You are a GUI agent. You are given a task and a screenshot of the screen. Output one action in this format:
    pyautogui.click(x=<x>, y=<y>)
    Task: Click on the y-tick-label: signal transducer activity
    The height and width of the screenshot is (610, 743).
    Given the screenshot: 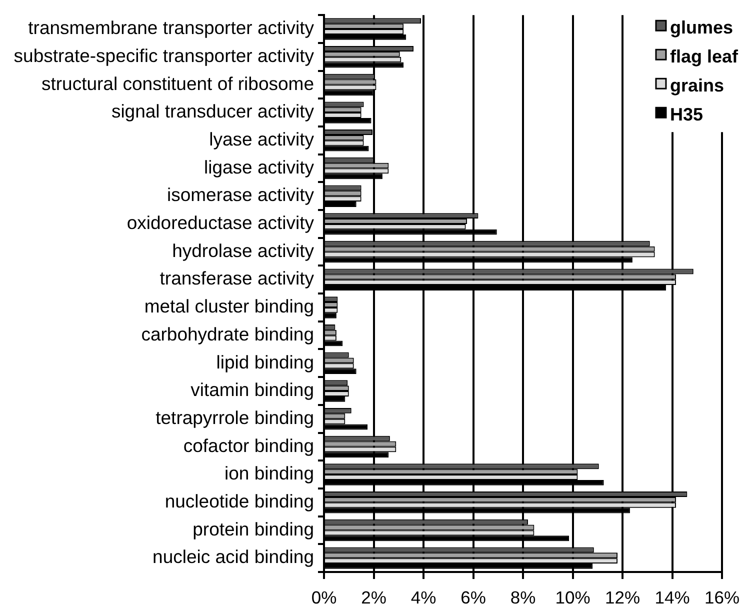 What is the action you would take?
    pyautogui.click(x=213, y=111)
    